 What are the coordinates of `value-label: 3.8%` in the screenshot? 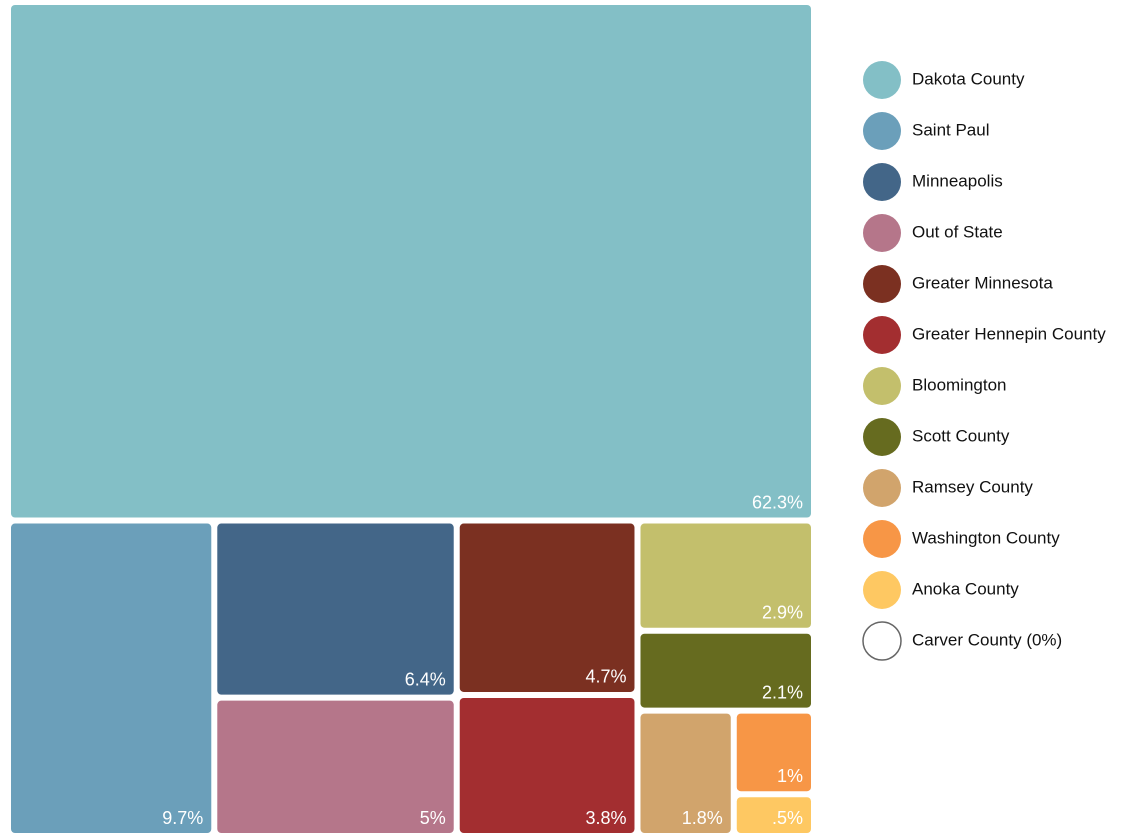 It's located at (605, 818).